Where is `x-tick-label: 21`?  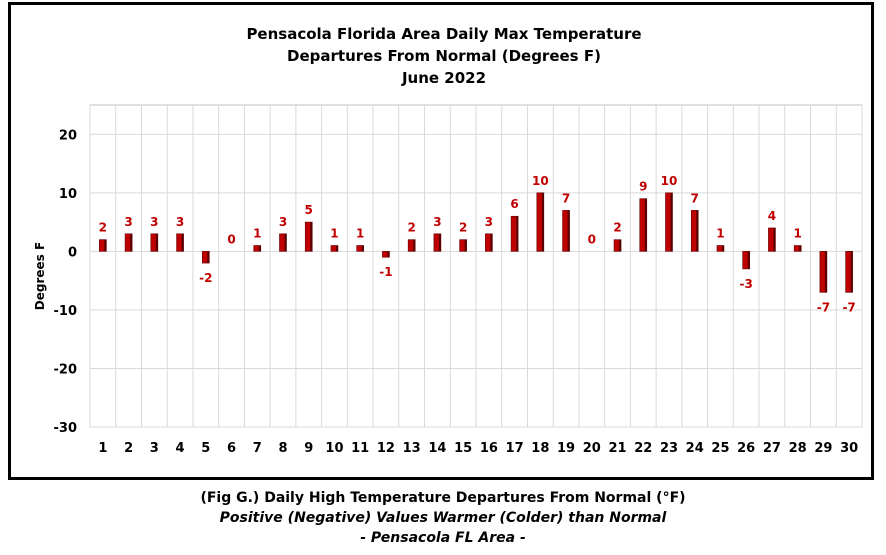 x-tick-label: 21 is located at coordinates (617, 448).